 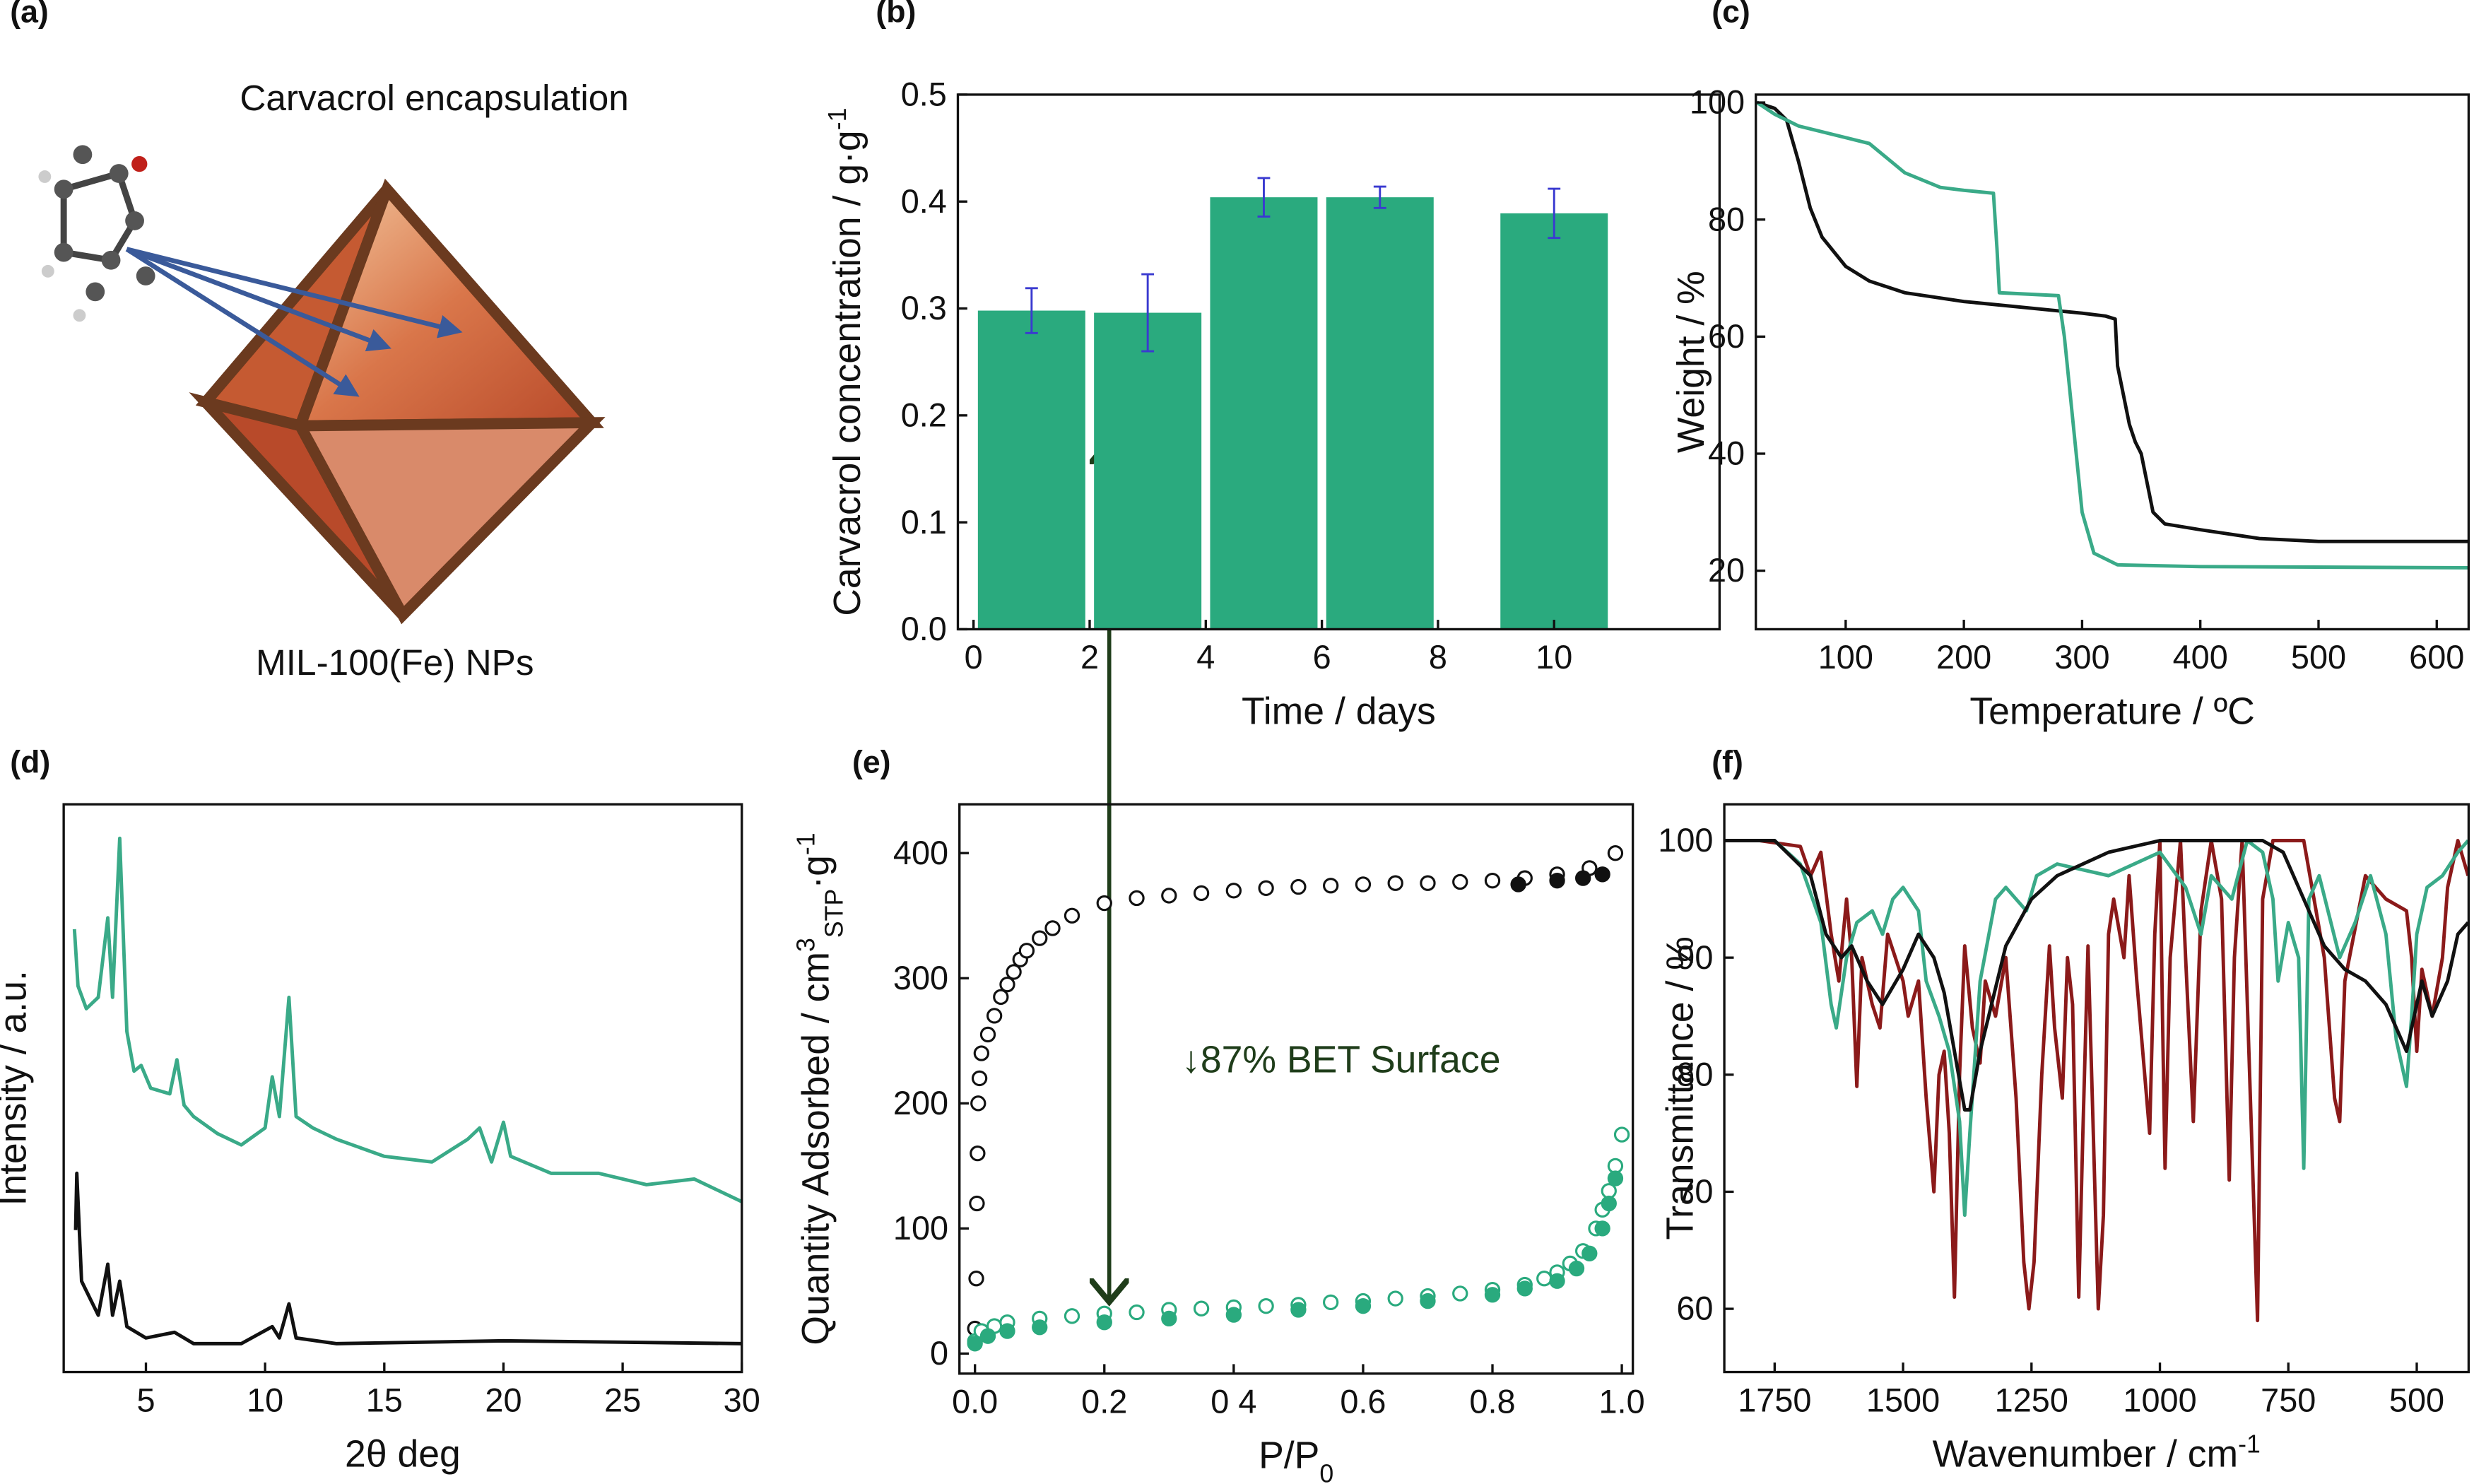 I want to click on x-axis-label: Time / days, so click(x=1339, y=711).